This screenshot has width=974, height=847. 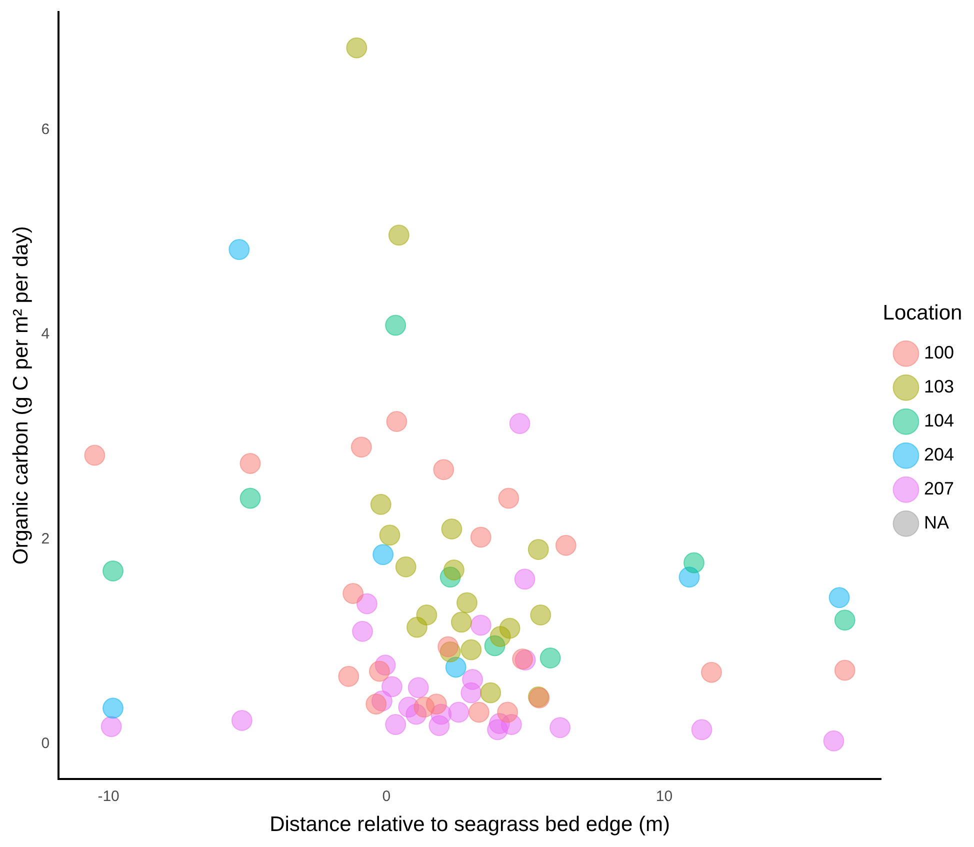 I want to click on legend-label: 207, so click(x=939, y=488).